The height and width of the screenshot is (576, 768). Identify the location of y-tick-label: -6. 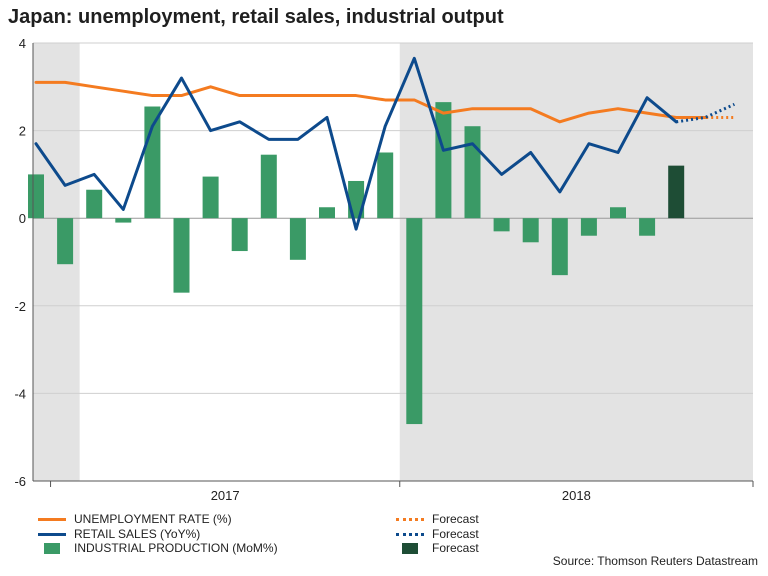
(20, 481).